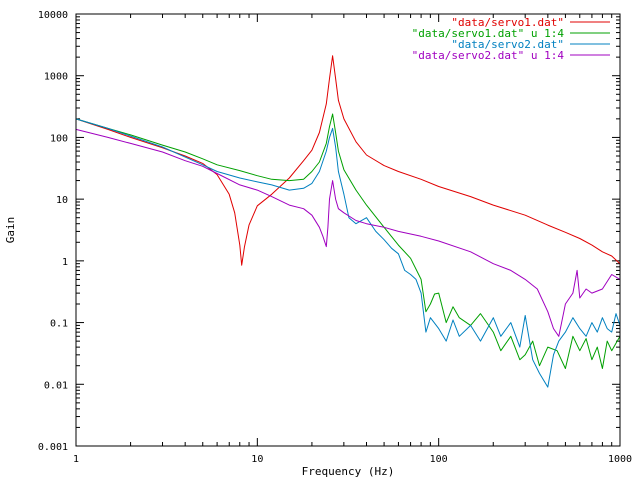 This screenshot has height=480, width=640. What do you see at coordinates (257, 459) in the screenshot?
I see `x-tick-label: 10` at bounding box center [257, 459].